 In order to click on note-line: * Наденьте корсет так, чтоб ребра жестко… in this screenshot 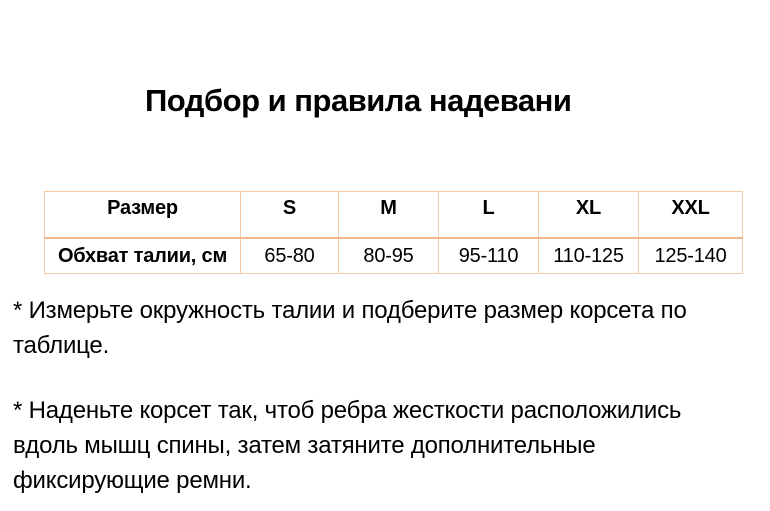, I will do `click(347, 410)`.